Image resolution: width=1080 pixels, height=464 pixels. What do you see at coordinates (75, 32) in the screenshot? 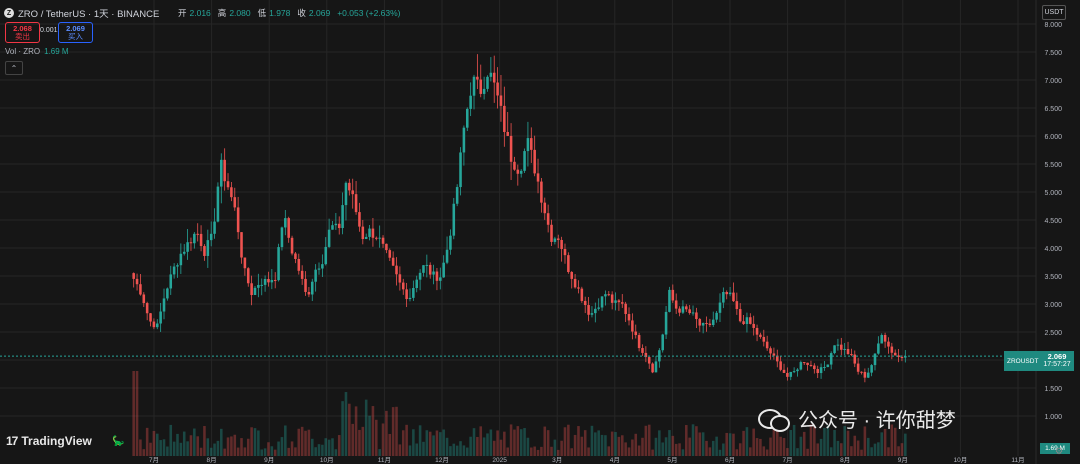
I see `buy-button: 2.069 买入` at bounding box center [75, 32].